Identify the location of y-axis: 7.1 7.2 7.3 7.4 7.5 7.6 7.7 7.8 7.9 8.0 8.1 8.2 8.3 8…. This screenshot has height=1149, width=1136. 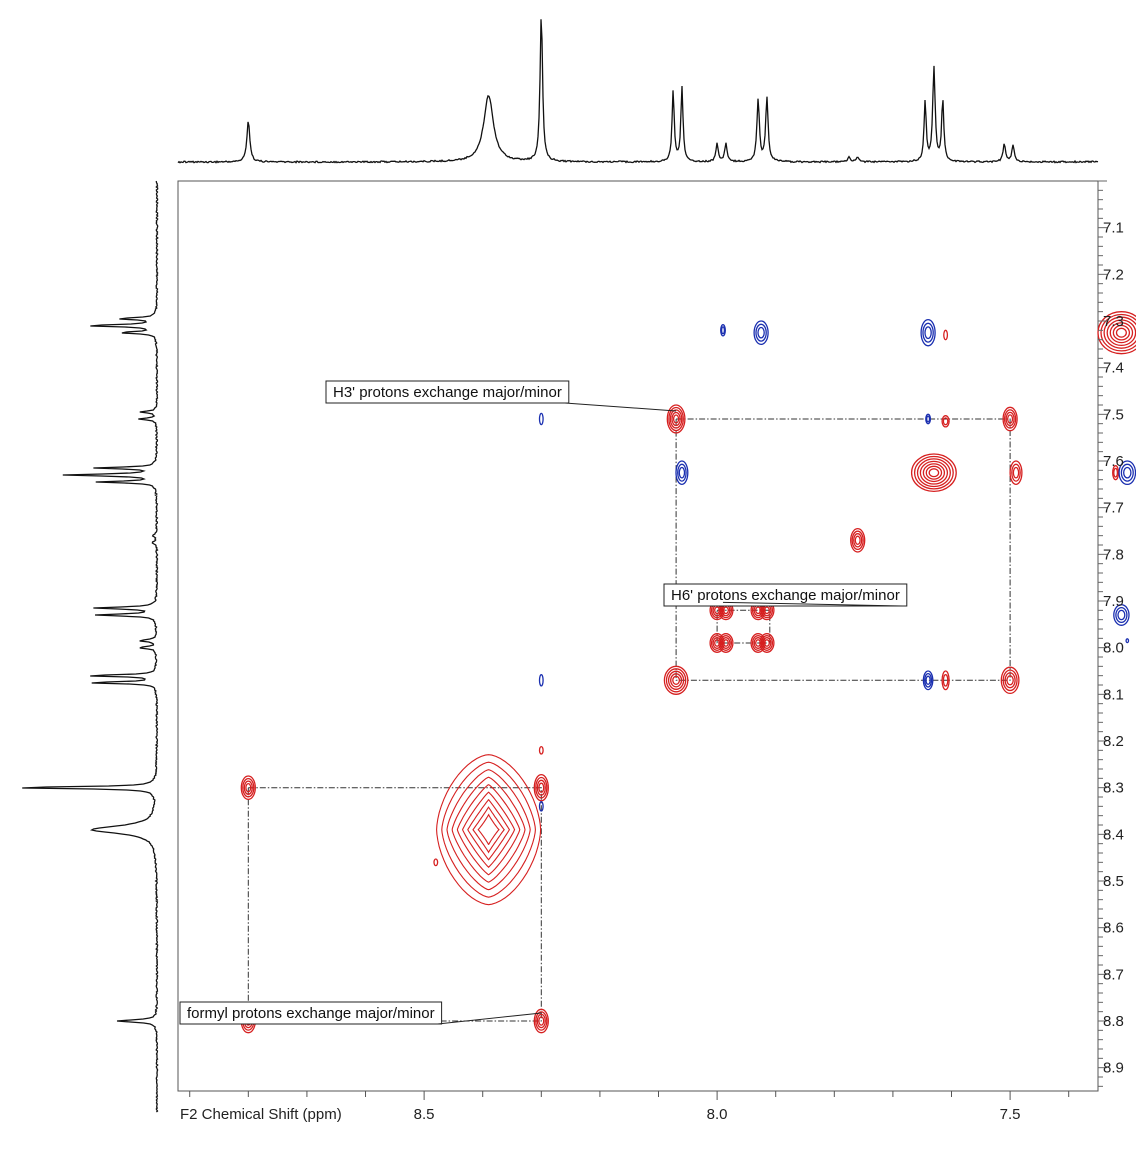
(1111, 633).